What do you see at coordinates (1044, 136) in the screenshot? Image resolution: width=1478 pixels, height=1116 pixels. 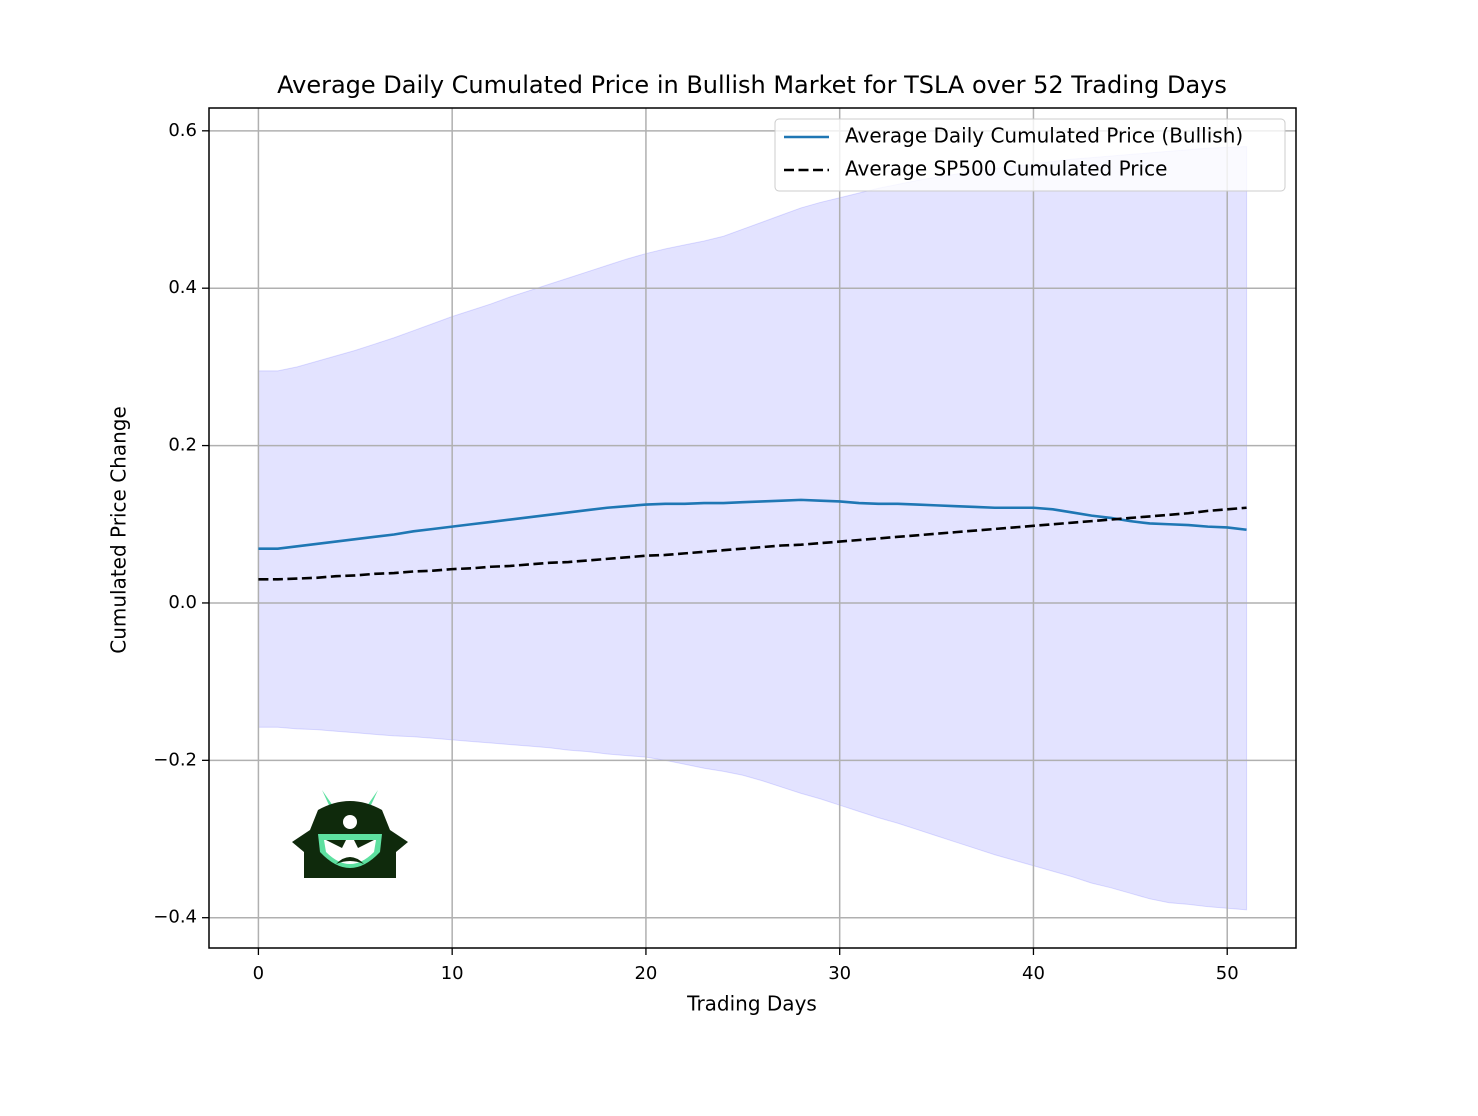 I see `legend-label: Average Daily Cumulated Price (Bullish)` at bounding box center [1044, 136].